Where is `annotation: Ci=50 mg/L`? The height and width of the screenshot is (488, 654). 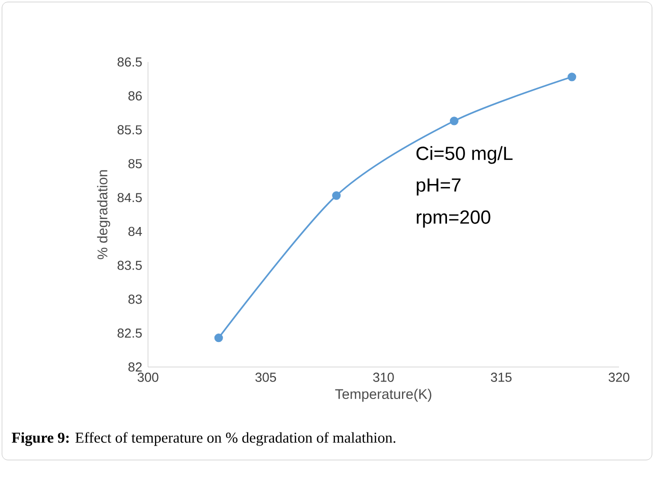 annotation: Ci=50 mg/L is located at coordinates (464, 155).